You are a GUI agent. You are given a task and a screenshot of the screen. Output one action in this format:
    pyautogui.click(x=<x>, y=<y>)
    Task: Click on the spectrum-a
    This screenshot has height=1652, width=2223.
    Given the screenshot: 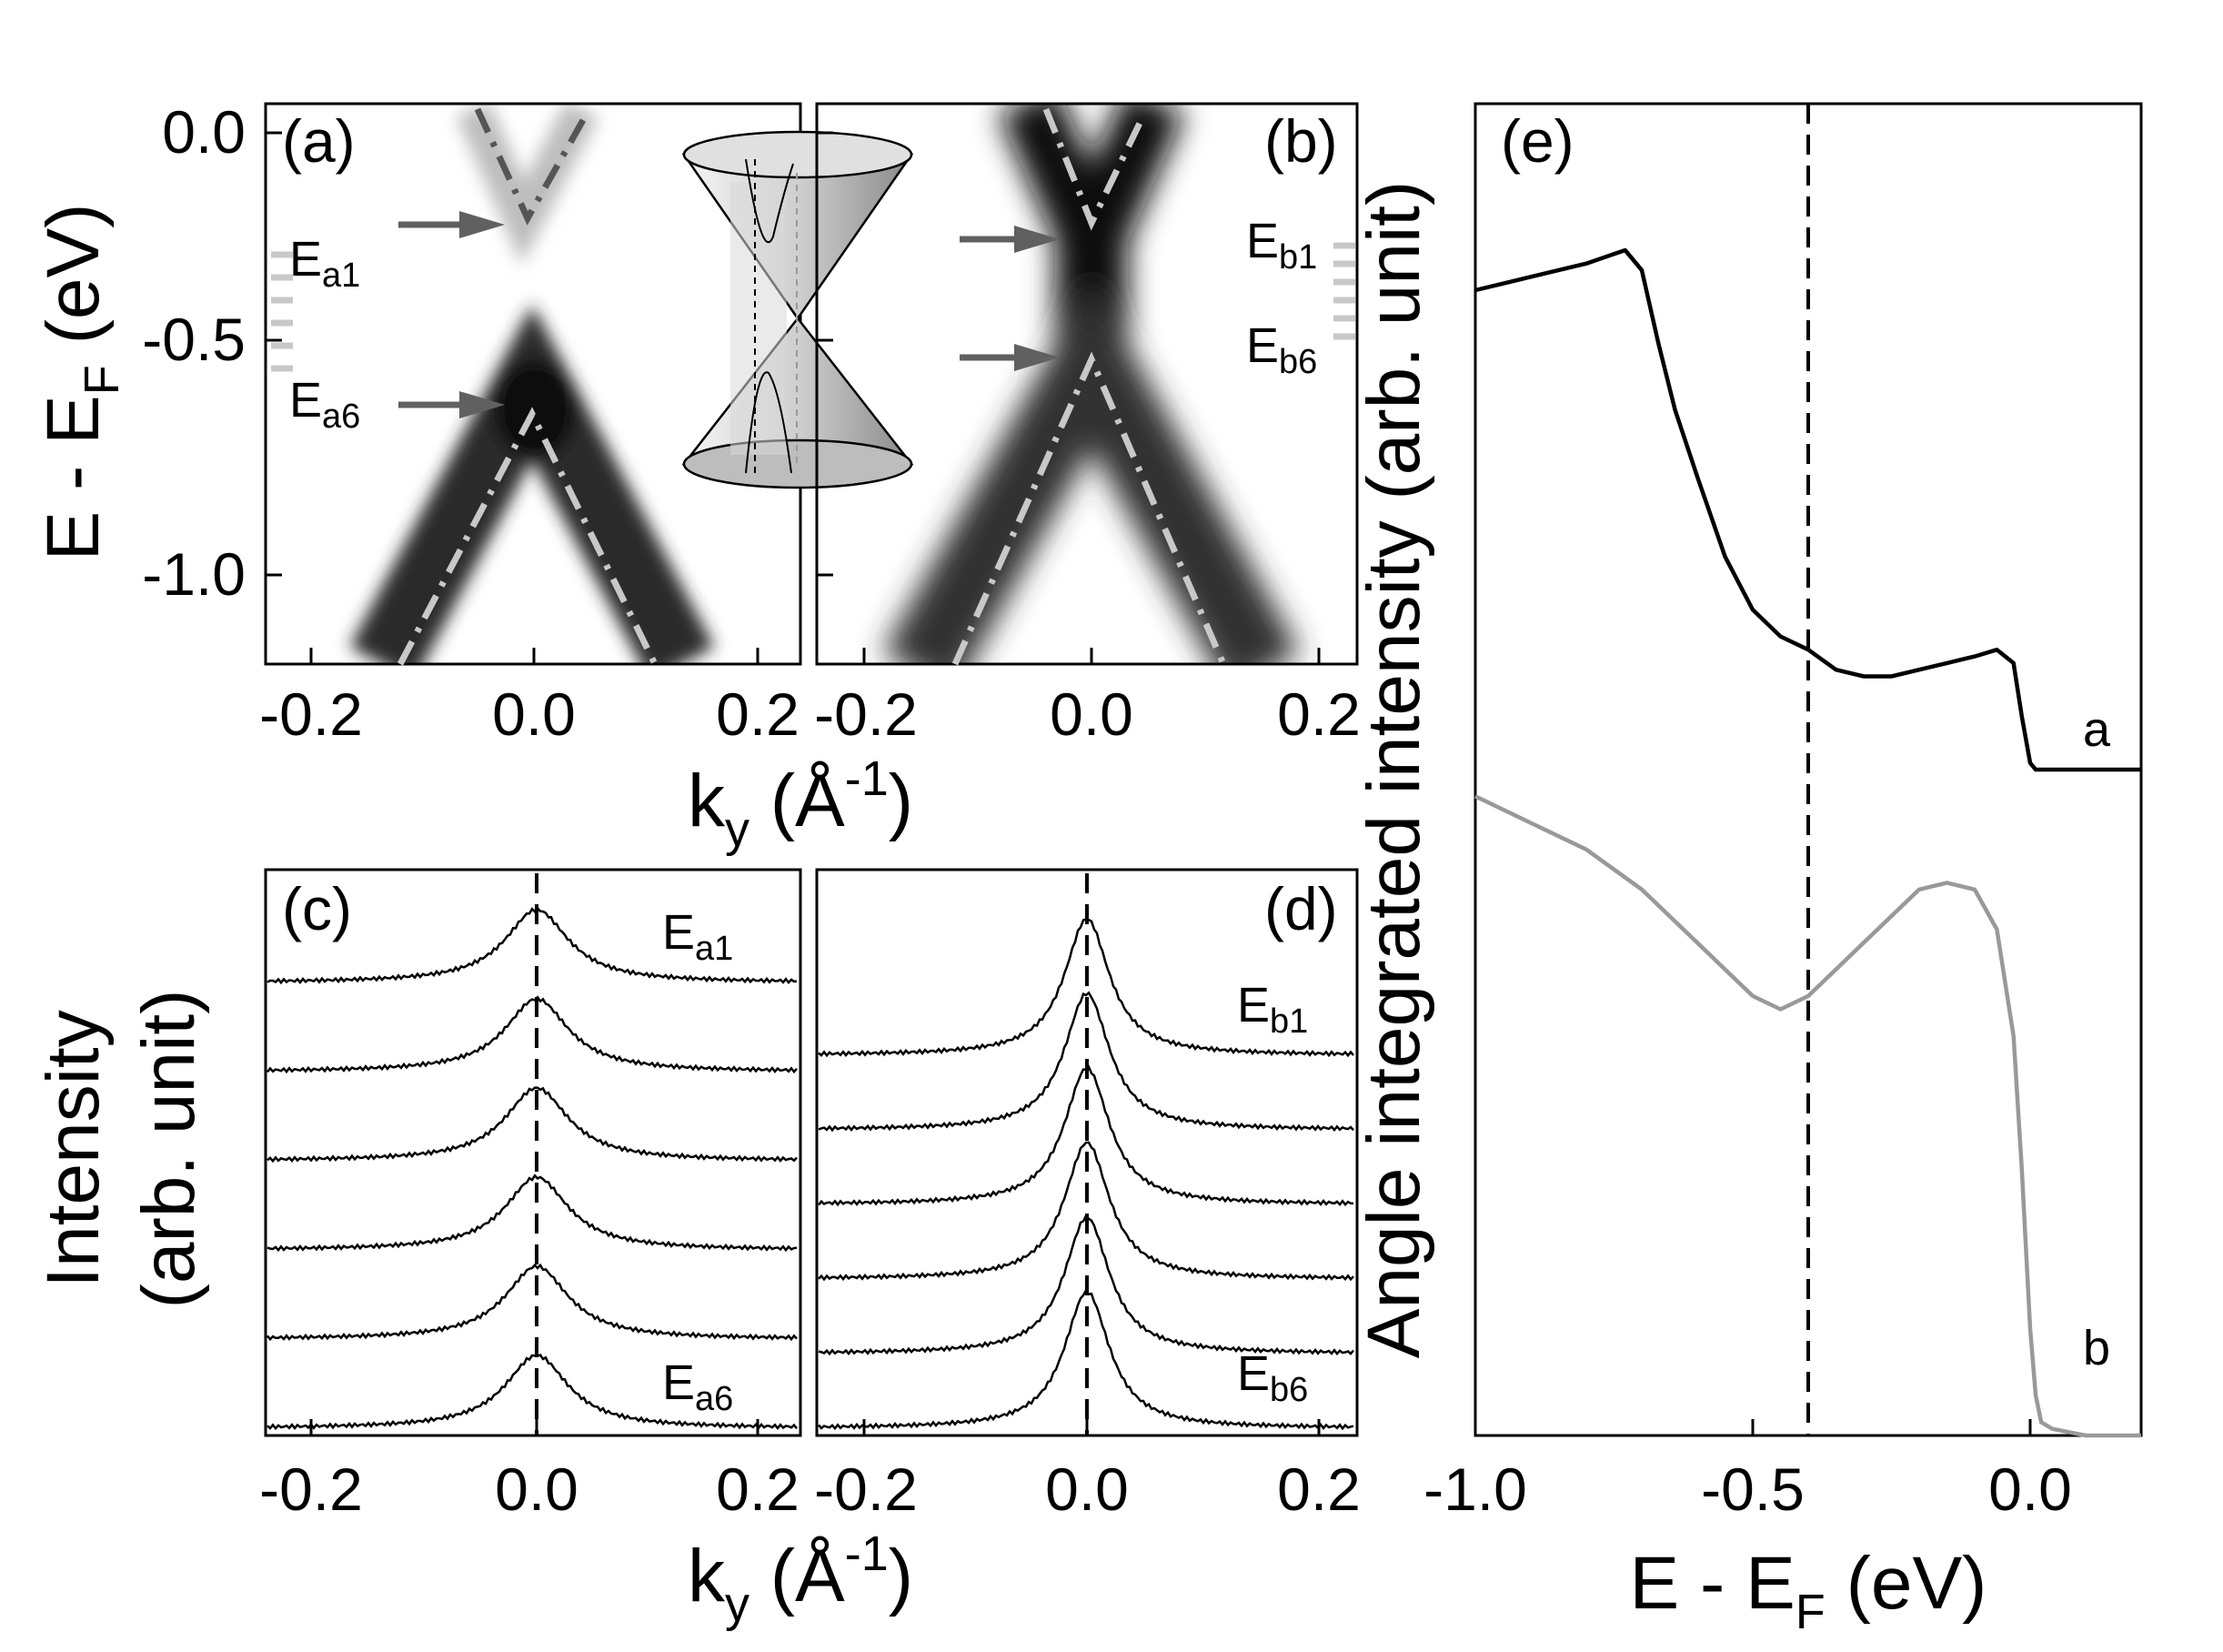 What is the action you would take?
    pyautogui.click(x=1807, y=509)
    